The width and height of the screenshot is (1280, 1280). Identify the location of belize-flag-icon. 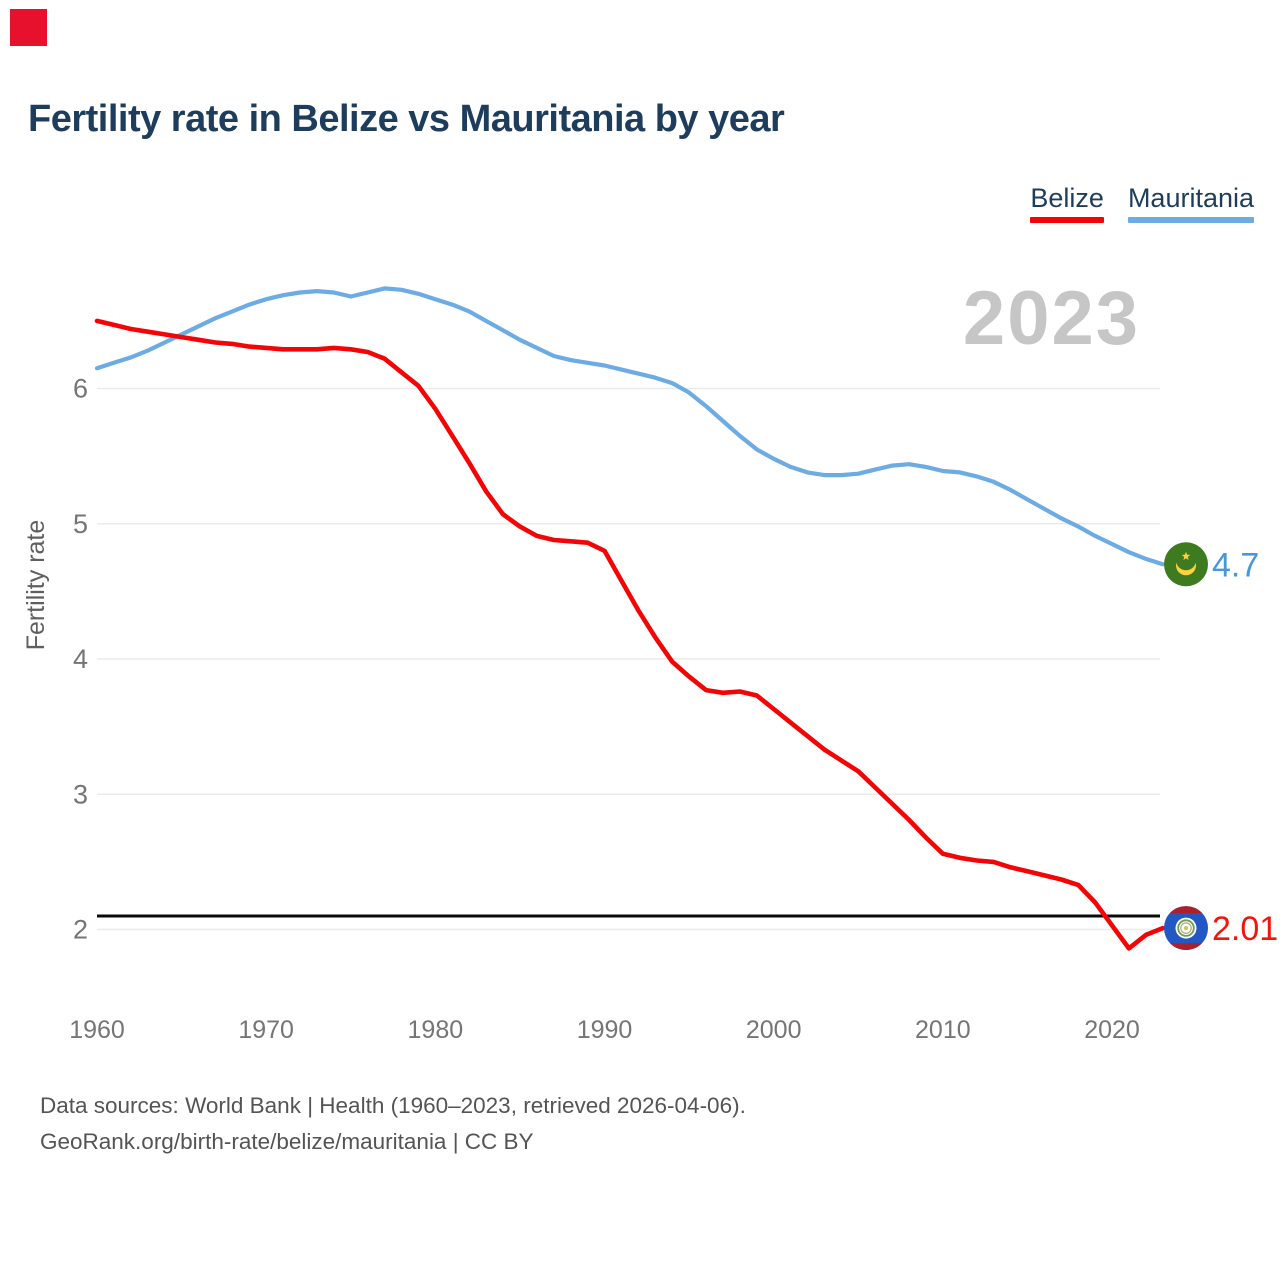
(1186, 928).